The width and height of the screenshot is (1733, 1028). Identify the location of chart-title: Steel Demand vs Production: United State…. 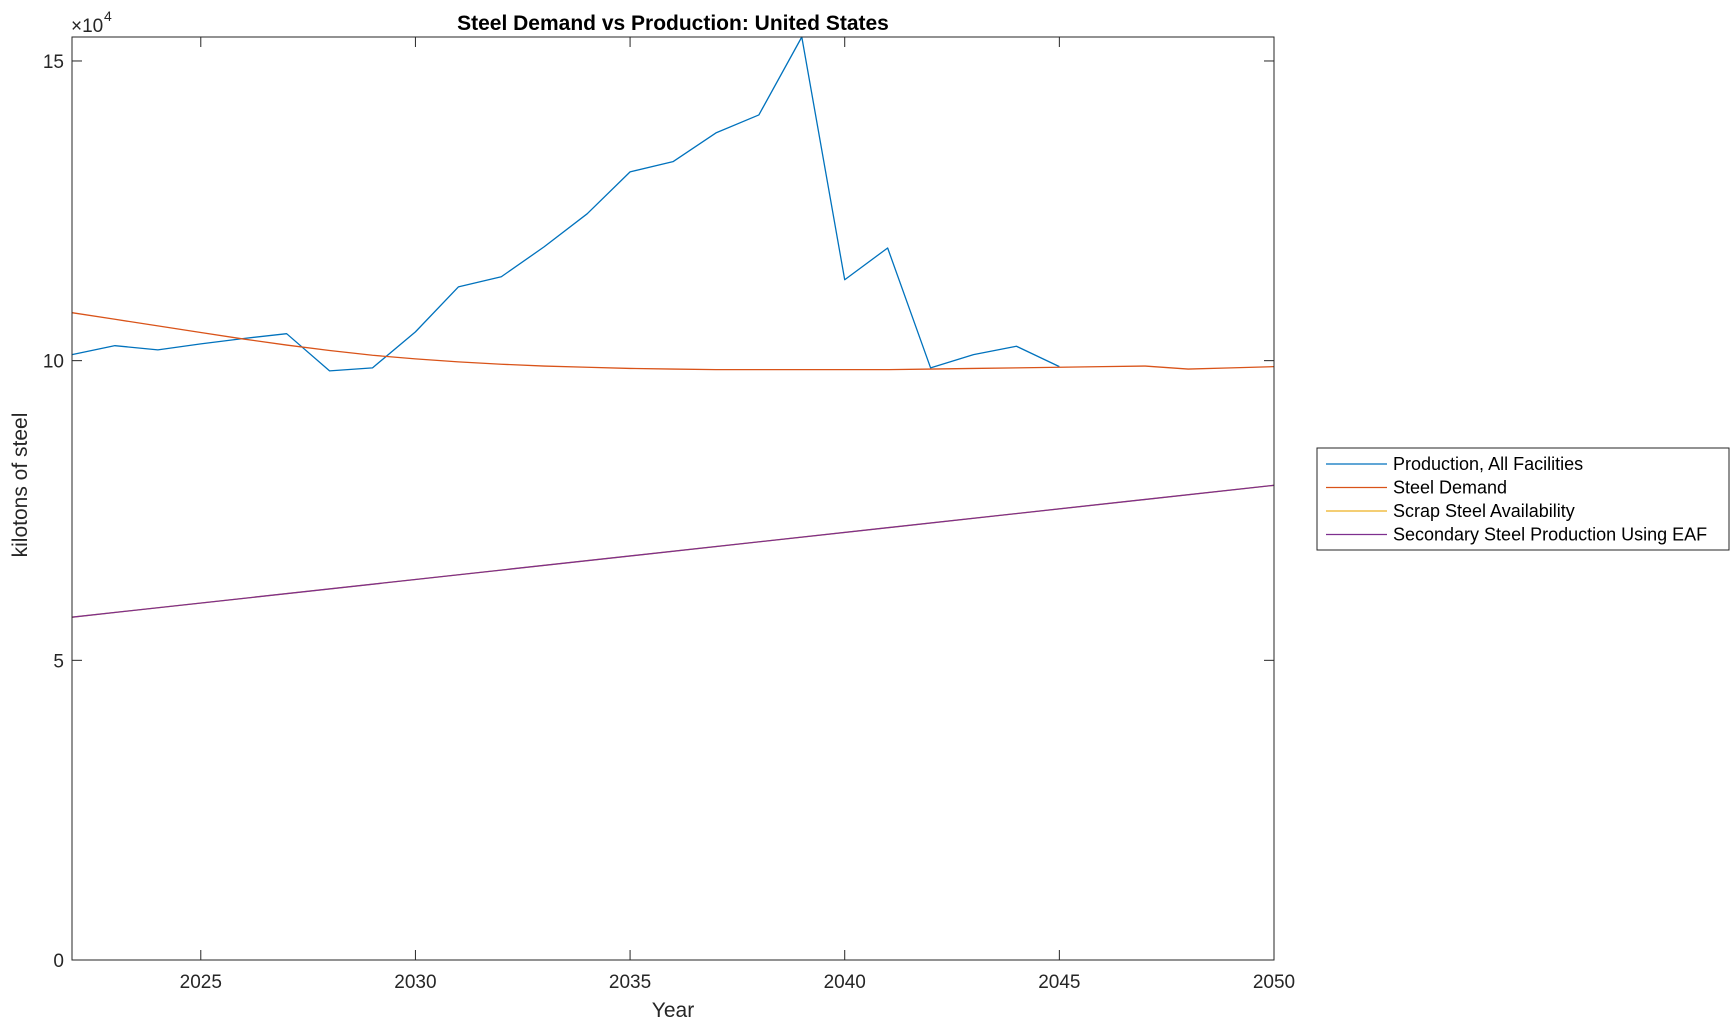
(673, 23).